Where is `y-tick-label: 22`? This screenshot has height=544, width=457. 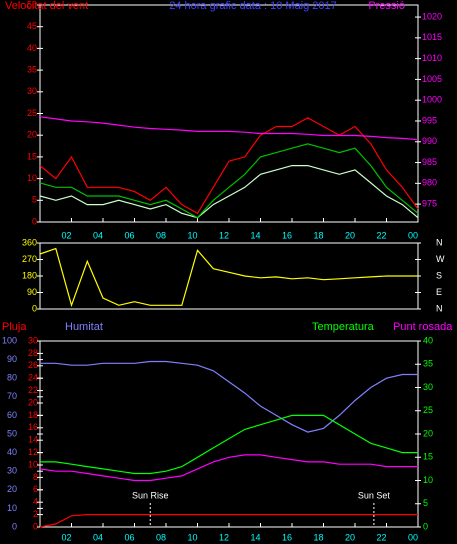
y-tick-label: 22 is located at coordinates (33, 390).